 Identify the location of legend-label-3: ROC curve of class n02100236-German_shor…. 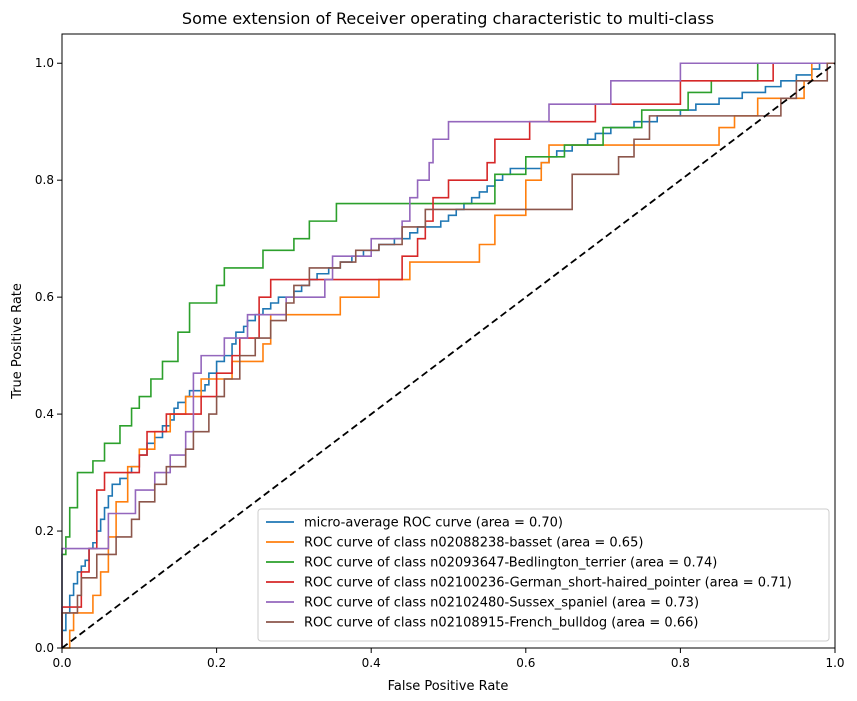
(548, 583).